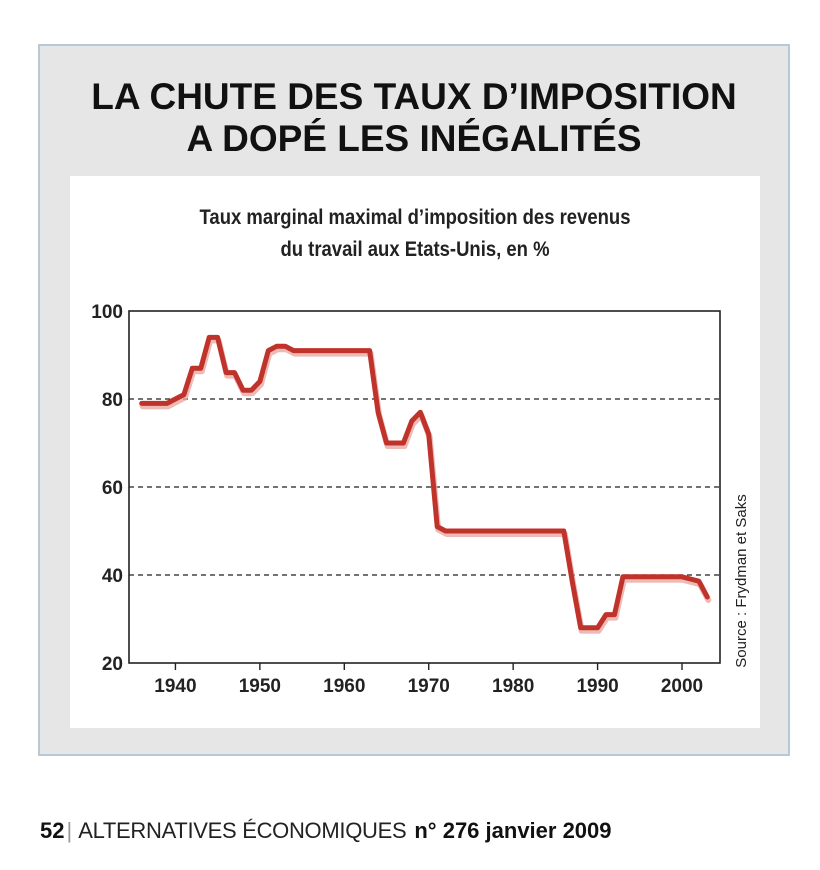 The width and height of the screenshot is (820, 870). What do you see at coordinates (682, 686) in the screenshot?
I see `x-tick-label-2000: 2000` at bounding box center [682, 686].